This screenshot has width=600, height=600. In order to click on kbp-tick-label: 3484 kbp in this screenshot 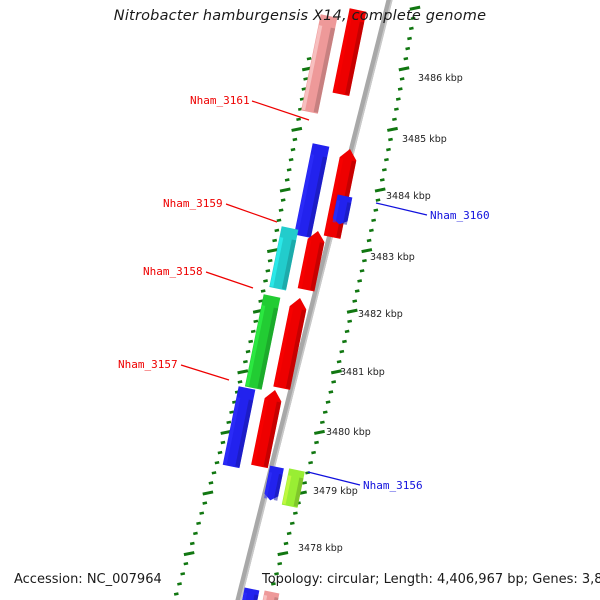, I will do `click(408, 196)`.